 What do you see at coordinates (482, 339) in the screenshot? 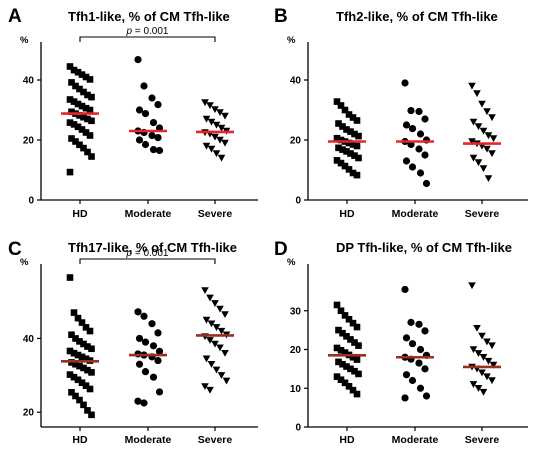
I see `series-severe` at bounding box center [482, 339].